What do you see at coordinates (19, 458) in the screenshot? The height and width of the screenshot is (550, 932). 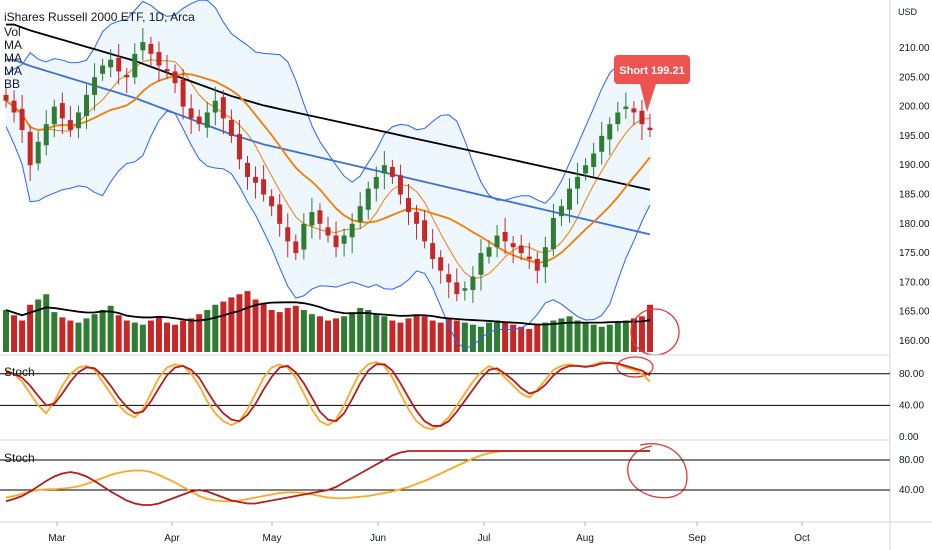 I see `stoch2-label: Stoch` at bounding box center [19, 458].